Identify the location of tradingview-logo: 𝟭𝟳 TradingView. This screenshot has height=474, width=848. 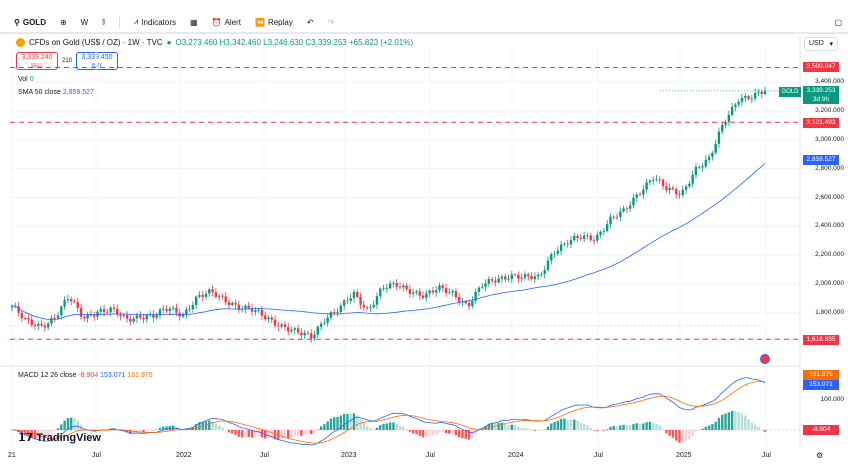
(59, 438).